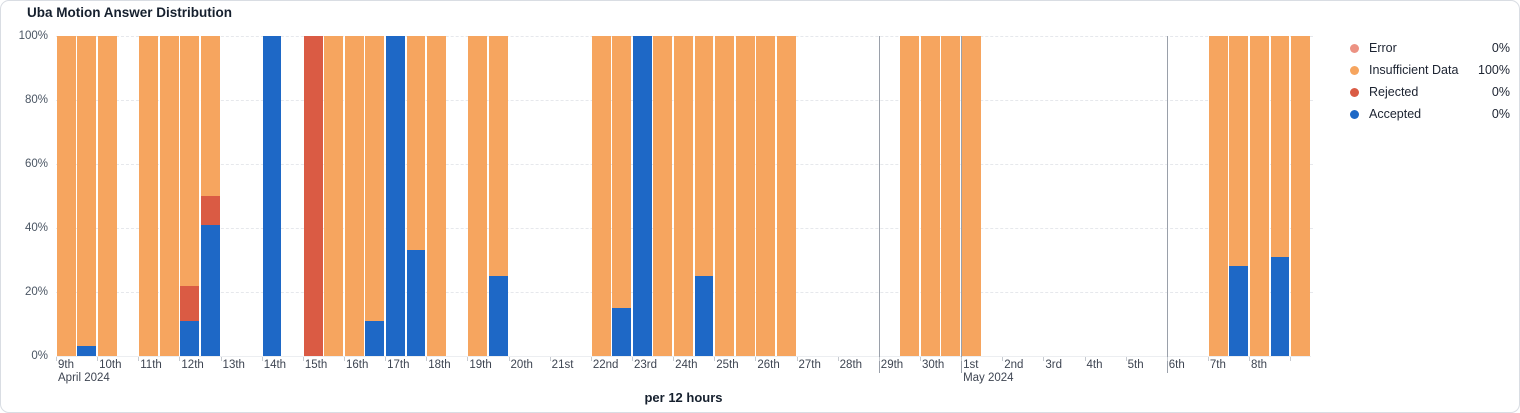 The height and width of the screenshot is (413, 1520). What do you see at coordinates (930, 196) in the screenshot?
I see `stacked-bar-30th-am` at bounding box center [930, 196].